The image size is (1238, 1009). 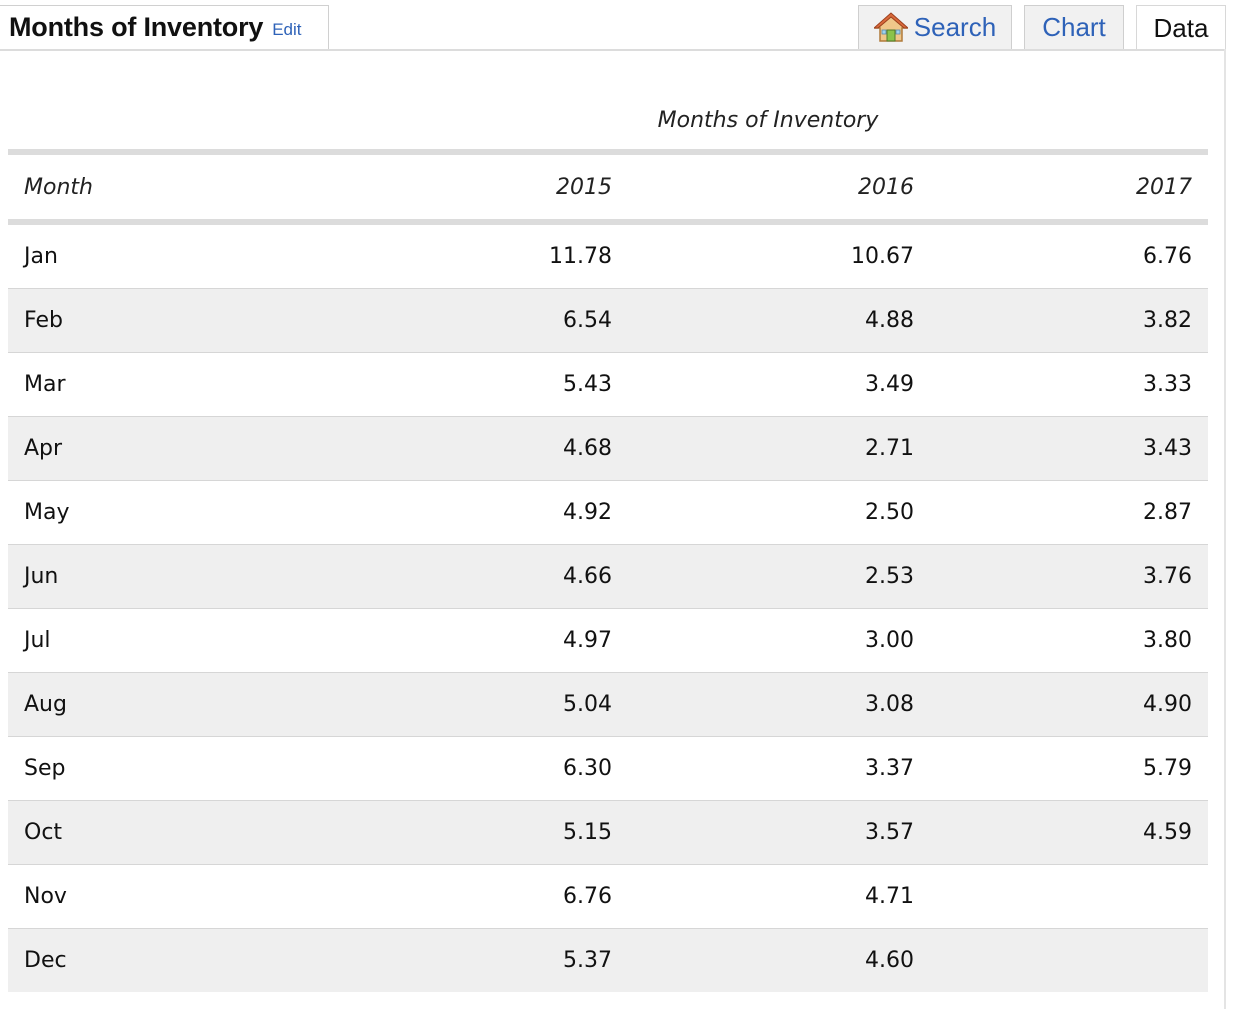 I want to click on tab-baseline, so click(x=613, y=50).